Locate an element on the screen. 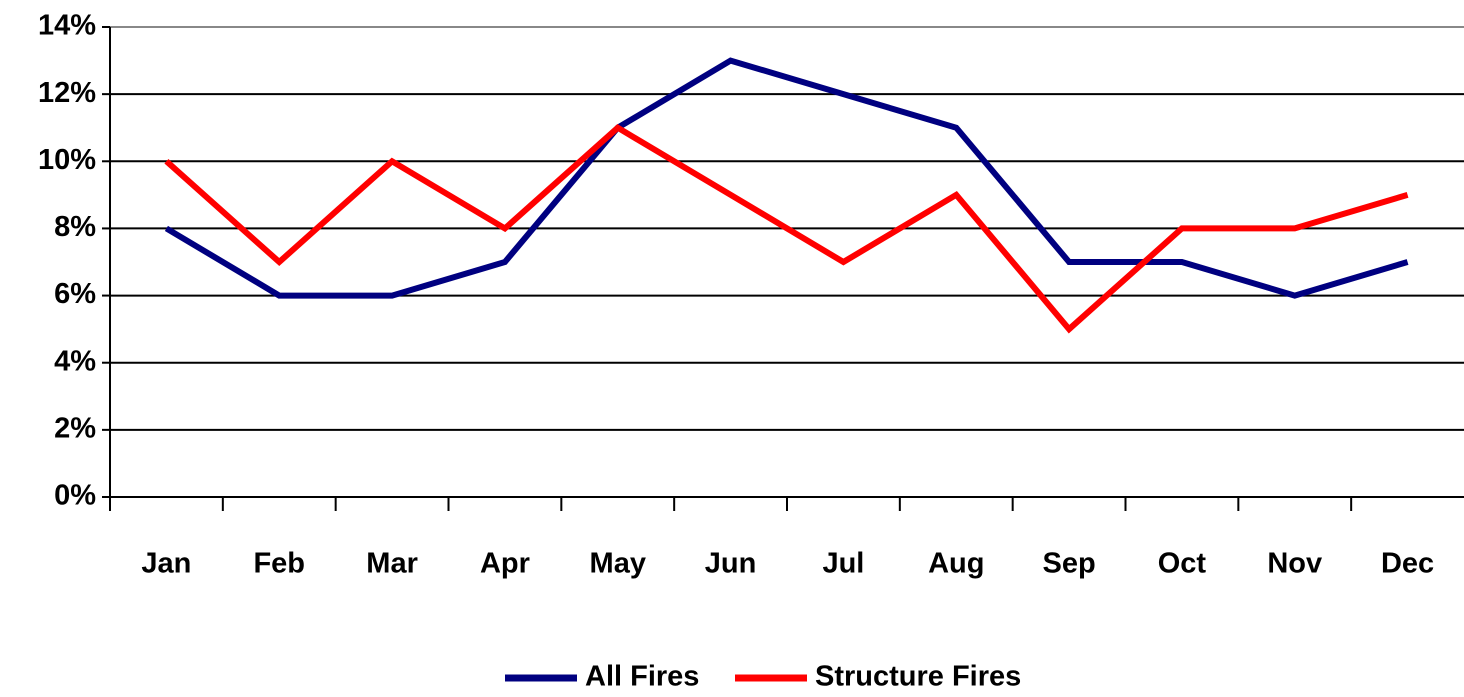  y-tick-label: 12% is located at coordinates (67, 93).